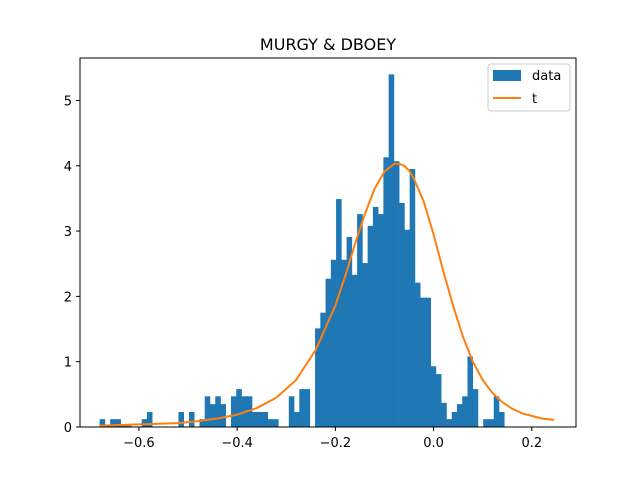  I want to click on legend-label-data: data, so click(546, 76).